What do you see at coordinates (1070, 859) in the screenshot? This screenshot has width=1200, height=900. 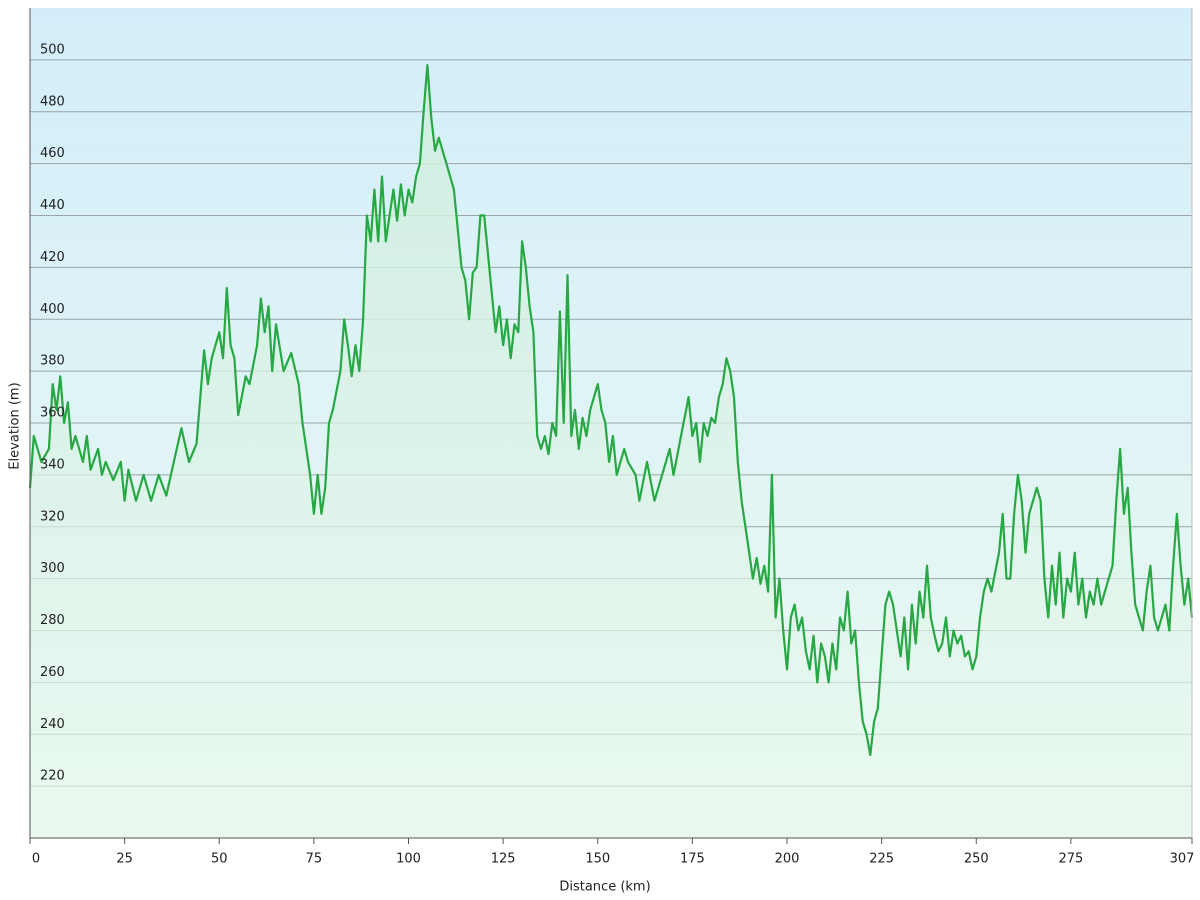 I see `x-tick-label: 275` at bounding box center [1070, 859].